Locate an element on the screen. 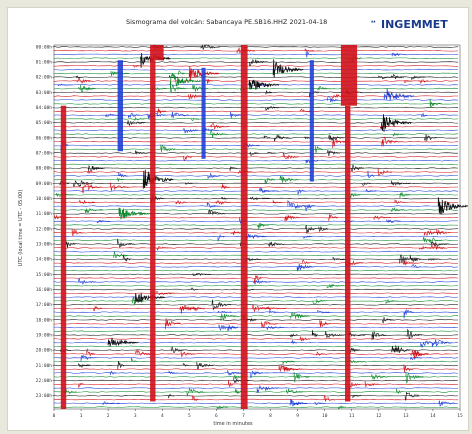 This screenshot has height=434, width=472. x-tick-label: 1 is located at coordinates (81, 416).